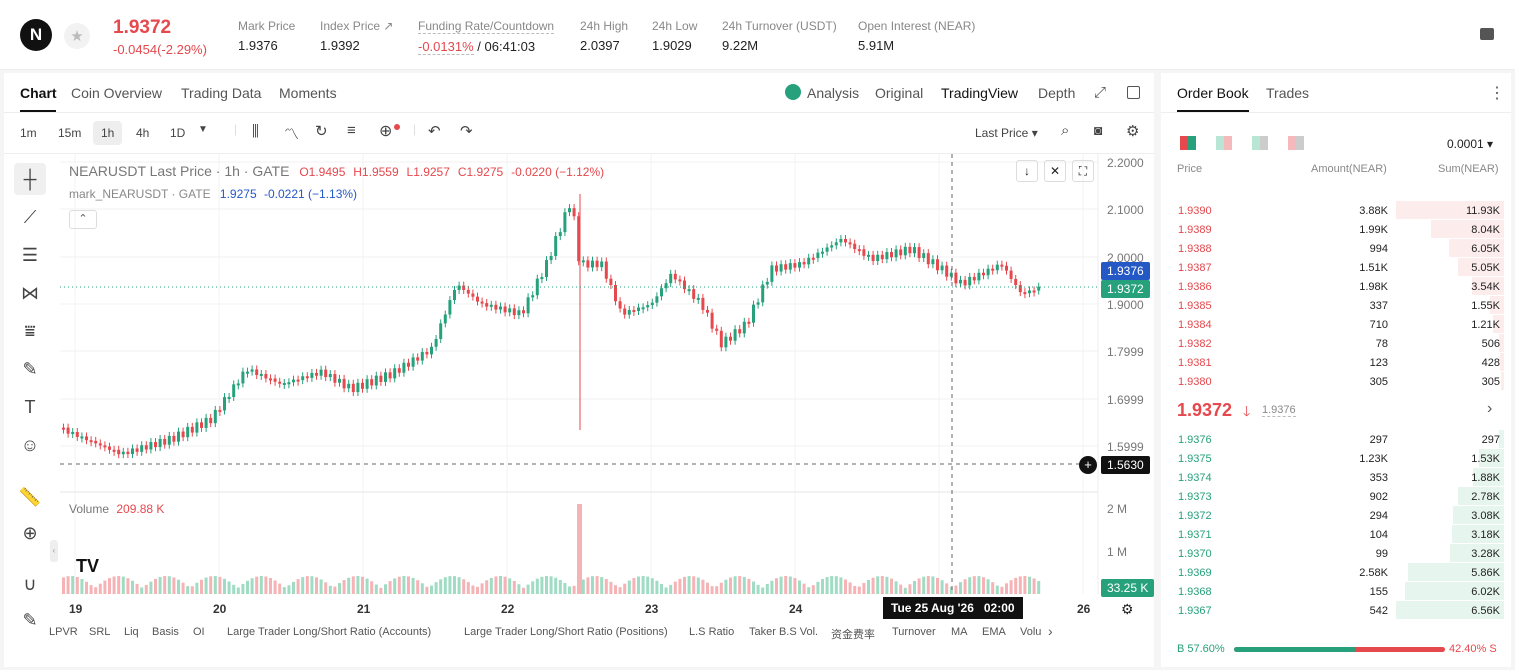 This screenshot has width=1515, height=670. Describe the element at coordinates (165, 632) in the screenshot. I see `indicator-basis: Basis` at that location.